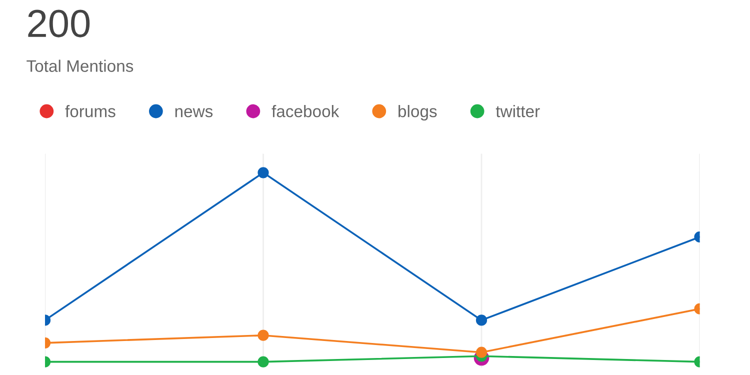  Describe the element at coordinates (80, 66) in the screenshot. I see `chart-subtitle: Total Mentions` at that location.